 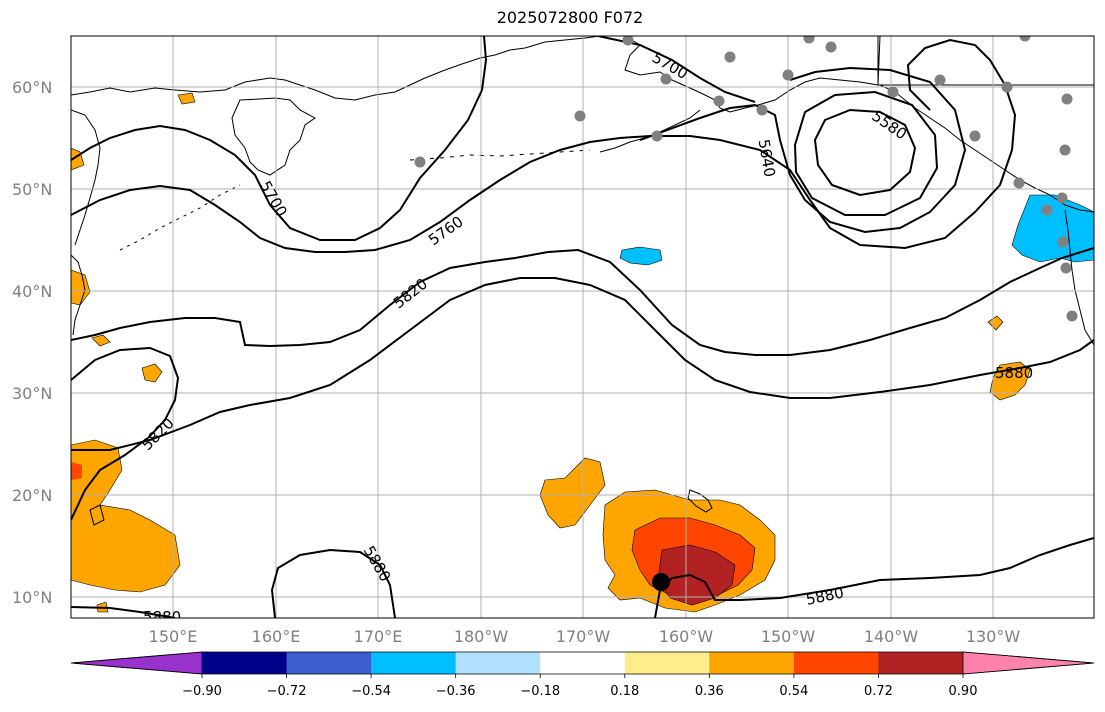 I want to click on colorbar-tick-label: 0.36, so click(x=709, y=691).